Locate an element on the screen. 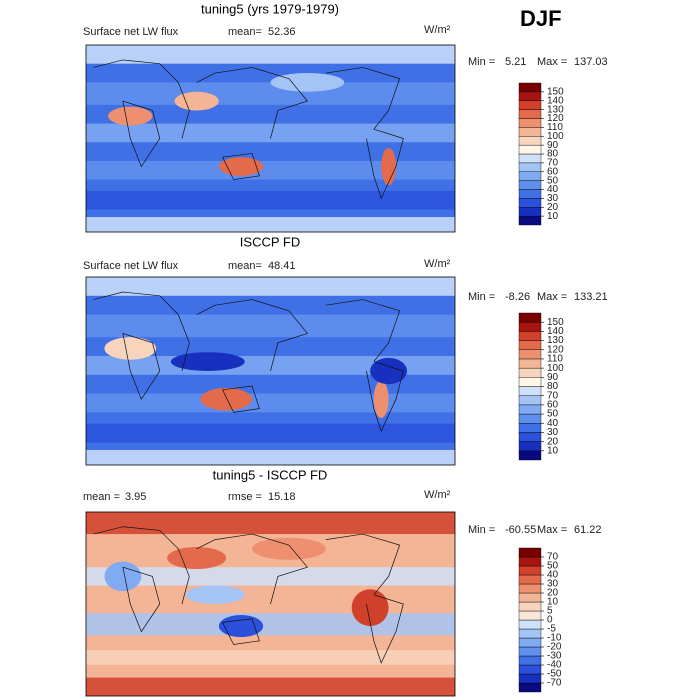 Image resolution: width=700 pixels, height=700 pixels. colorbar-label: 10 is located at coordinates (553, 216).